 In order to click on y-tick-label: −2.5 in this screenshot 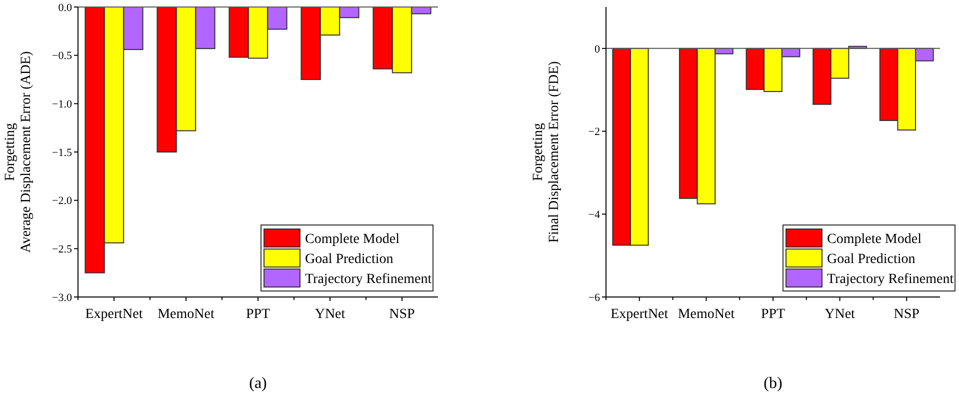, I will do `click(62, 250)`.